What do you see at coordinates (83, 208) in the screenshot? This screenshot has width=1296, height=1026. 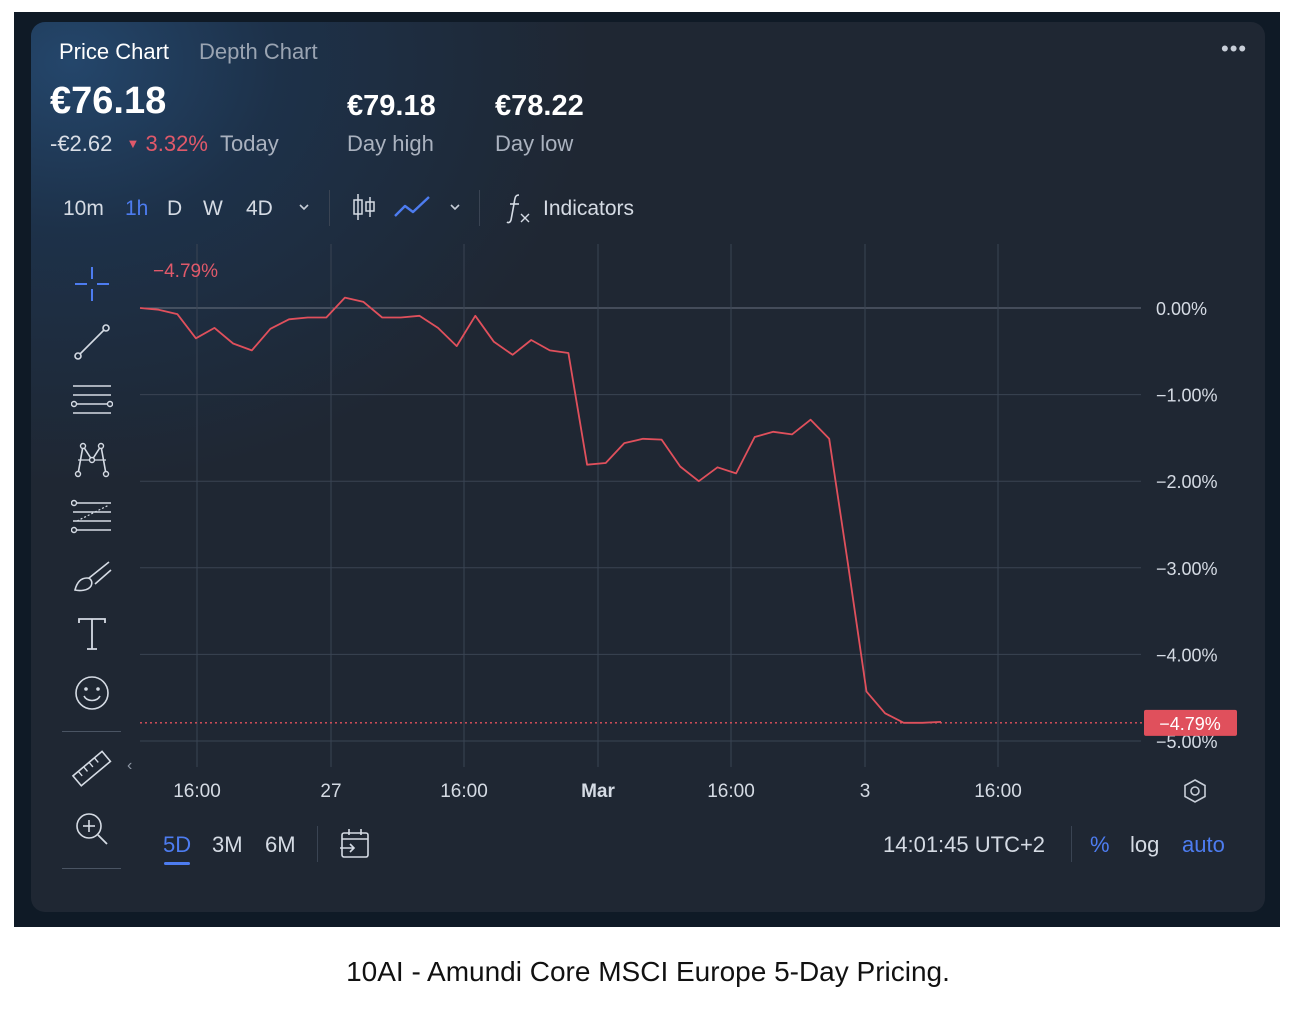 I see `interval-10m: 10m` at bounding box center [83, 208].